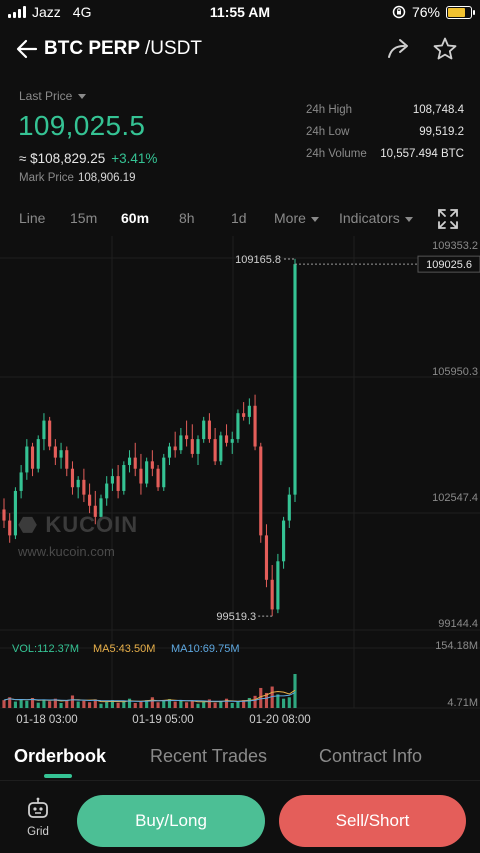 This screenshot has height=853, width=480. I want to click on robot-icon, so click(38, 807).